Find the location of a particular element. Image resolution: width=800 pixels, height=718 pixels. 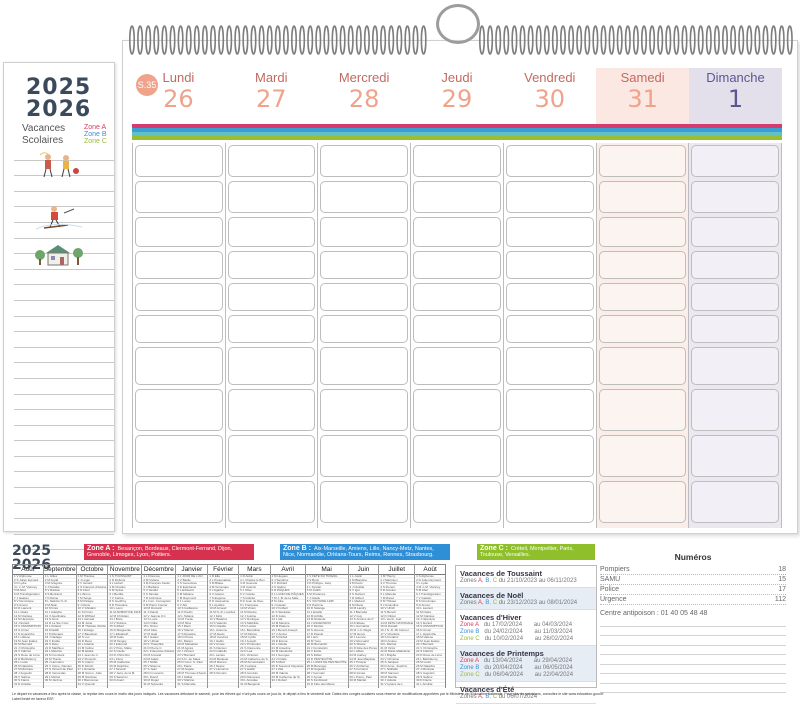

numbers-title: Numéros is located at coordinates (693, 557).